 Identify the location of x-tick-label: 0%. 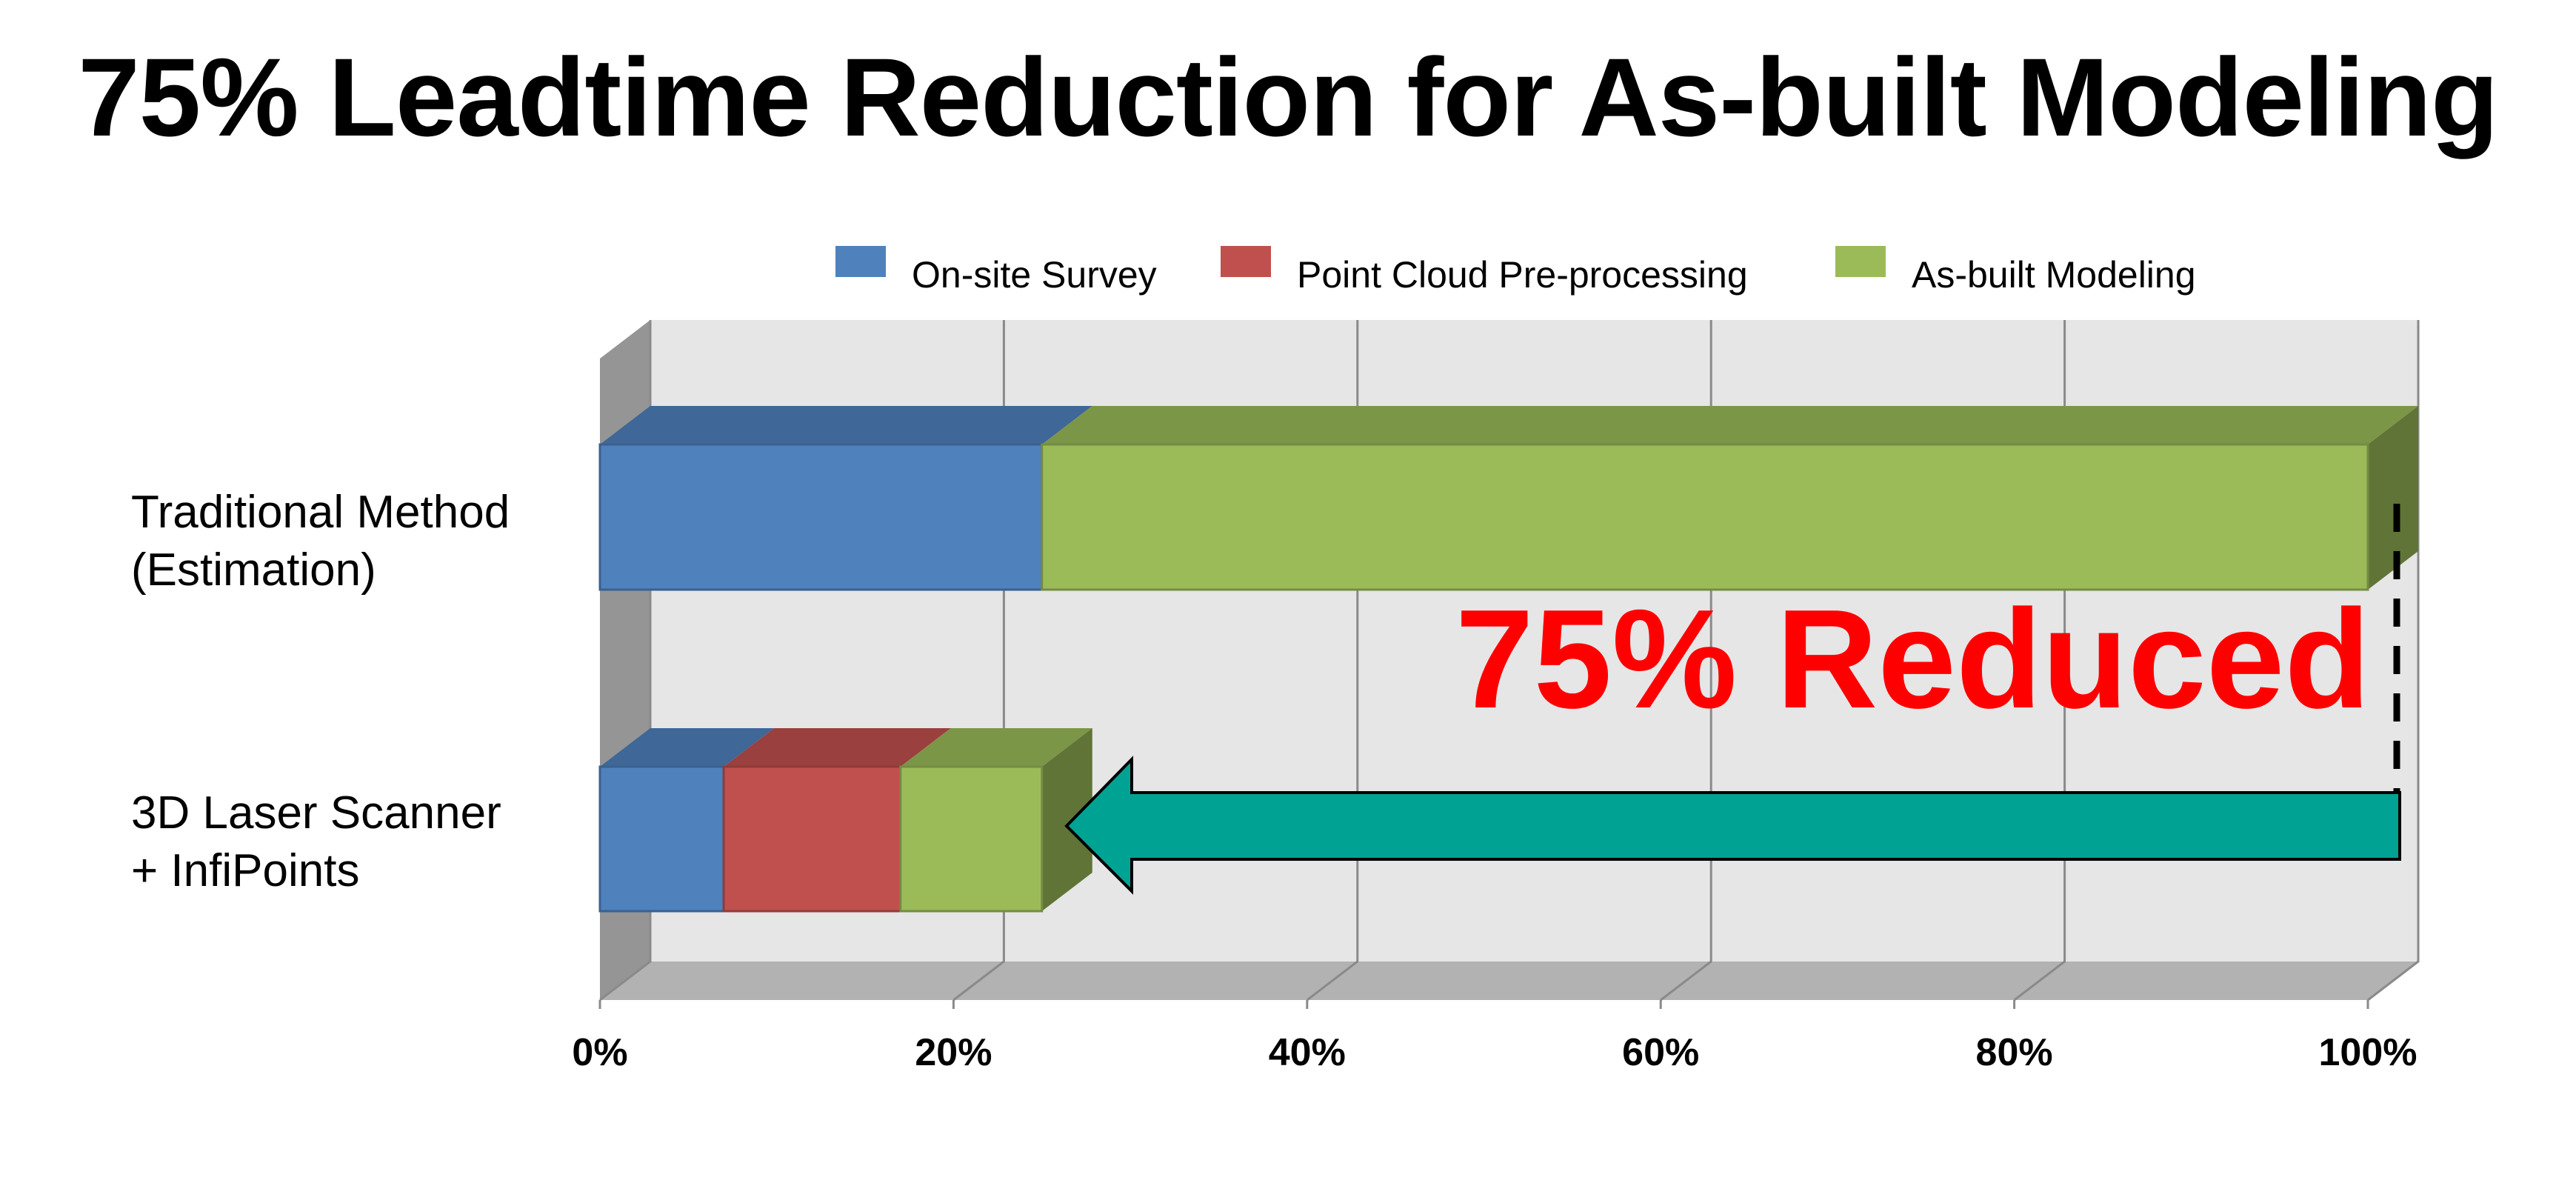
(599, 1052).